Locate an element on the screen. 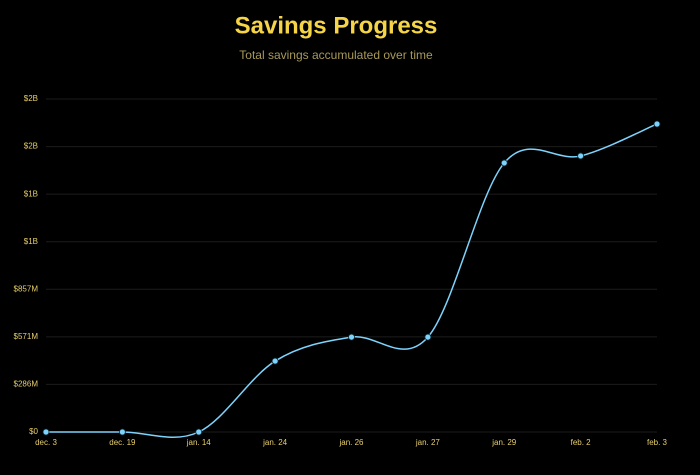 The height and width of the screenshot is (475, 700). x-tick-label: feb. 2 is located at coordinates (581, 442).